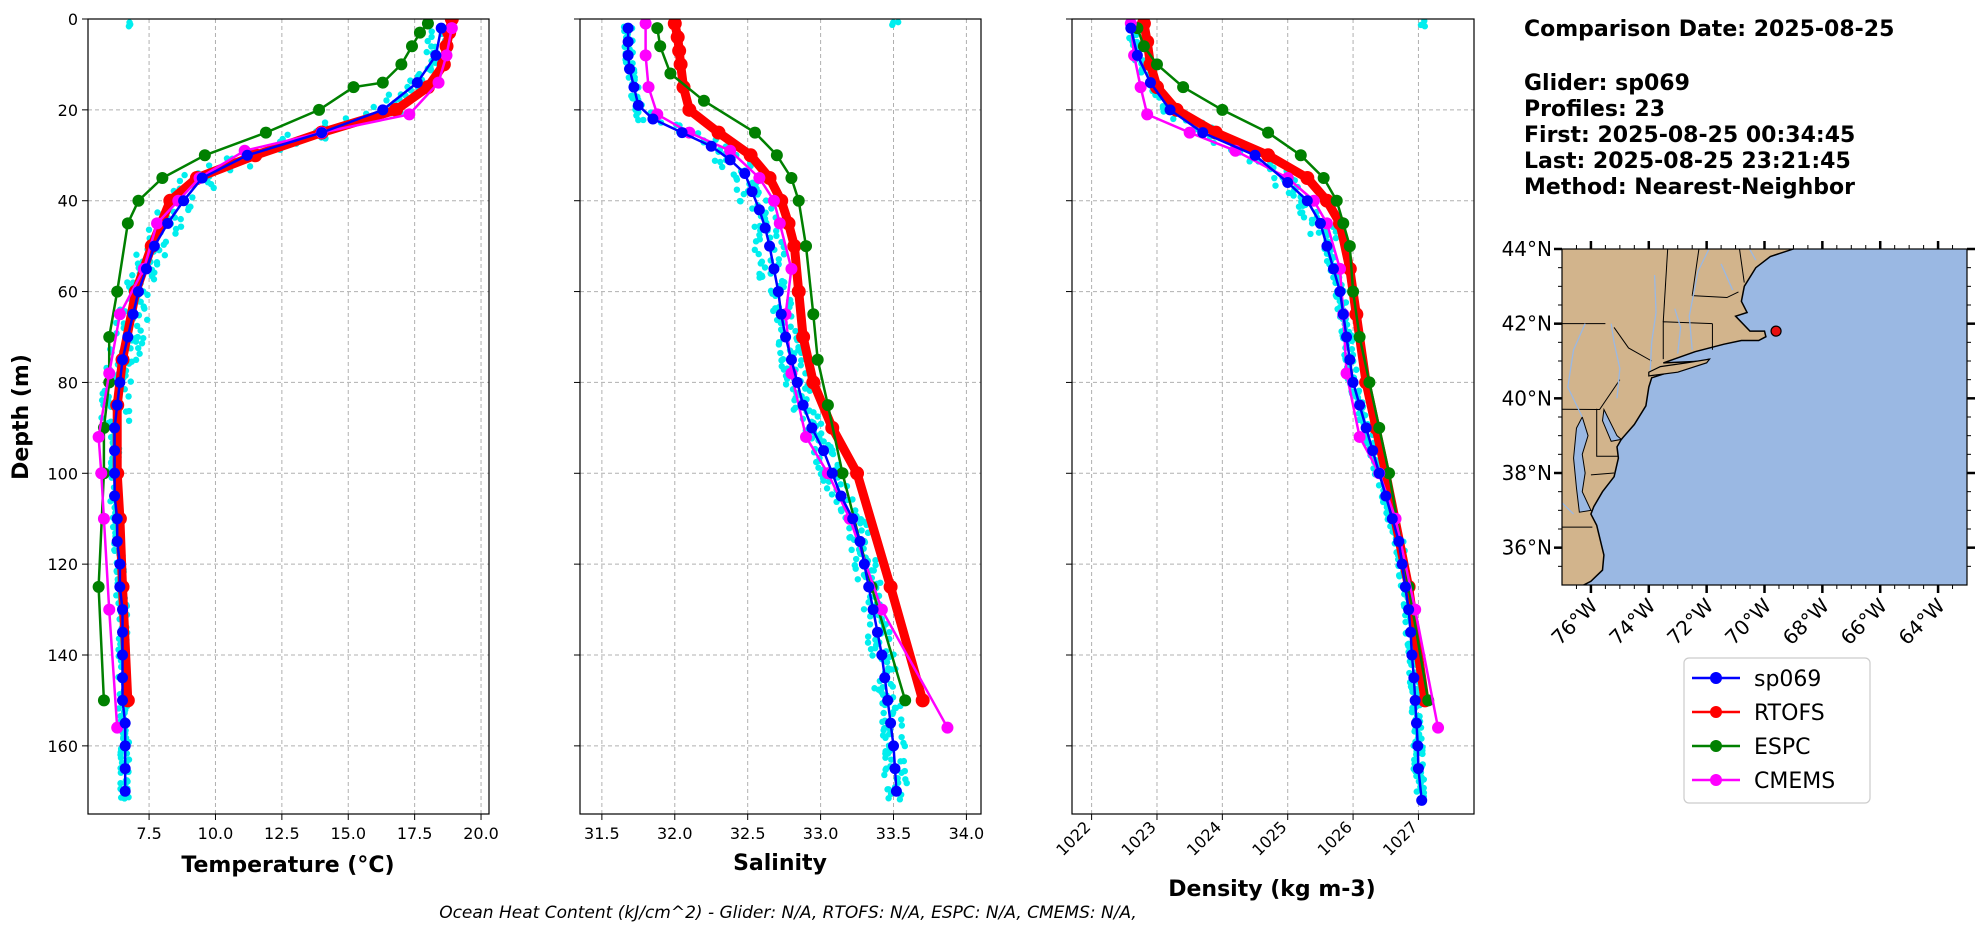 This screenshot has width=1980, height=934. Describe the element at coordinates (284, 360) in the screenshot. I see `series-line-rtofs` at that location.